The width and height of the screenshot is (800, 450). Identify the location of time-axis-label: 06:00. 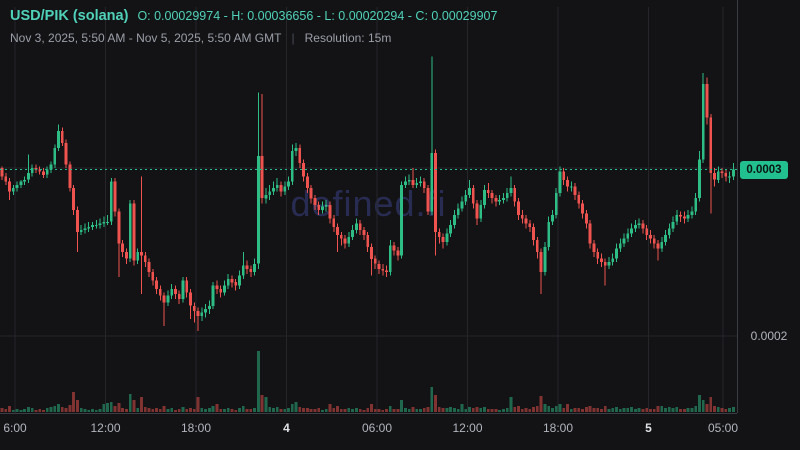
(377, 428).